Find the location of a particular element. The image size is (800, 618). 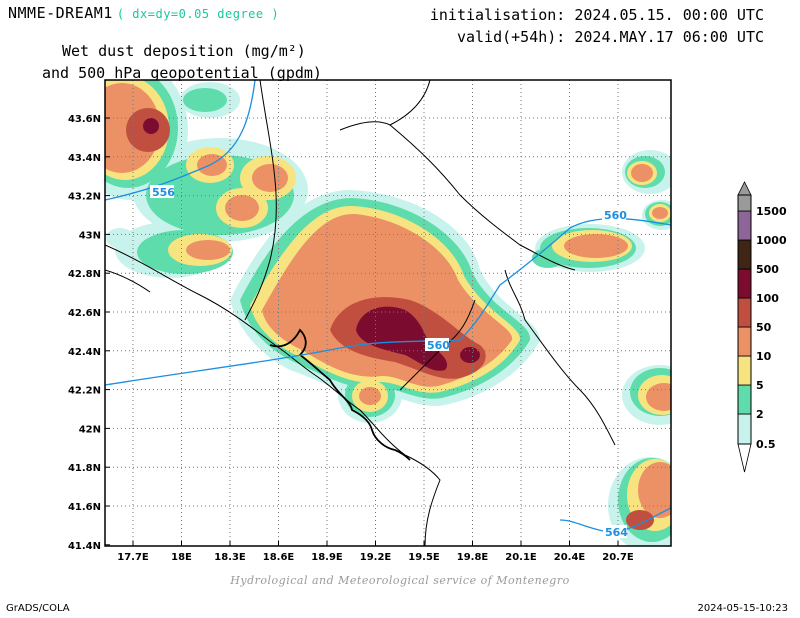

legend-level-label: 500 is located at coordinates (767, 269).